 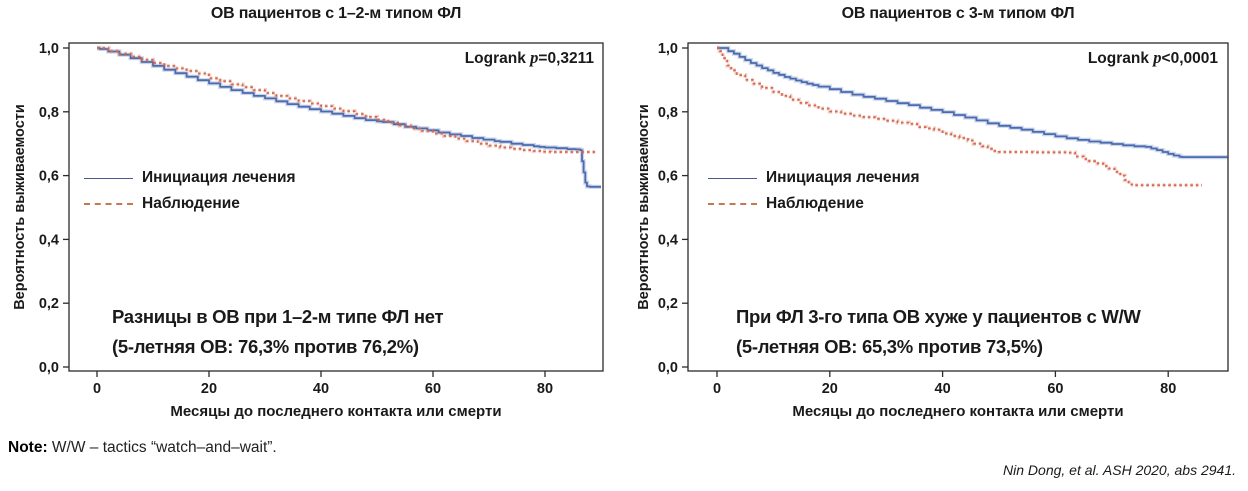 I want to click on annotation-line-2: (5-летняя ОВ: 76,3% против 76,2%), so click(x=265, y=346).